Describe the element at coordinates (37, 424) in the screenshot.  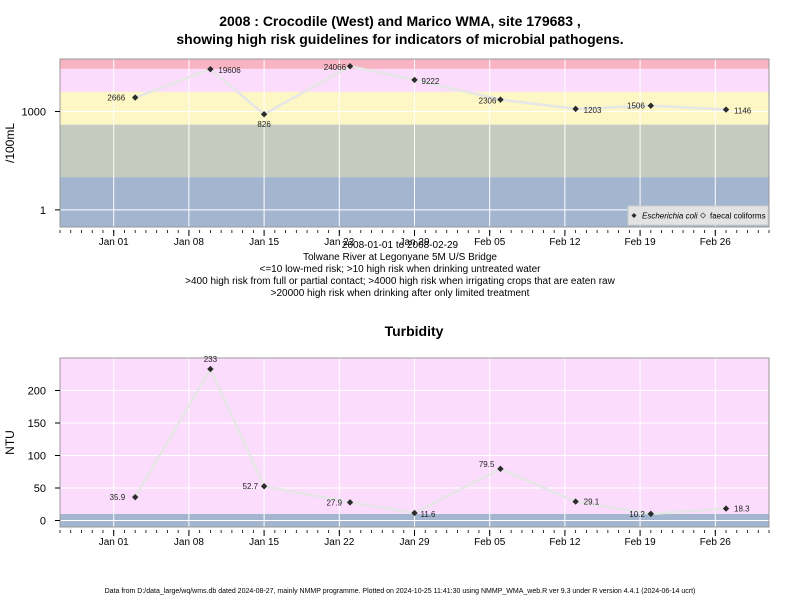
I see `y-tick-label: 150` at that location.